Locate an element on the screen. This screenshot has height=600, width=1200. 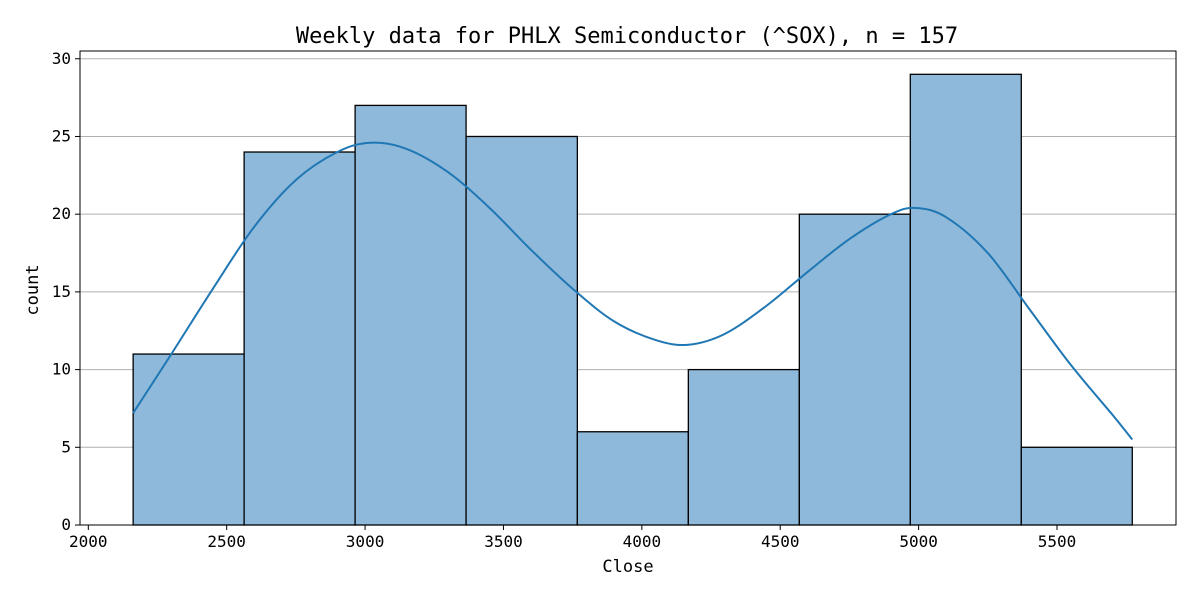
x-tick-label: 3000 is located at coordinates (365, 541).